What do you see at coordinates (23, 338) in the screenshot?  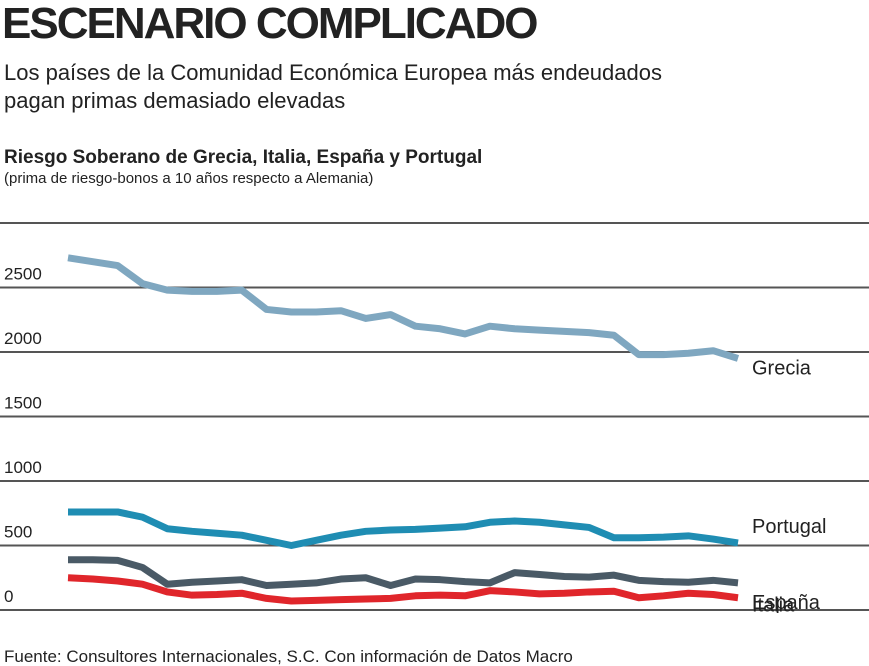 I see `y-tick-label: 2000` at bounding box center [23, 338].